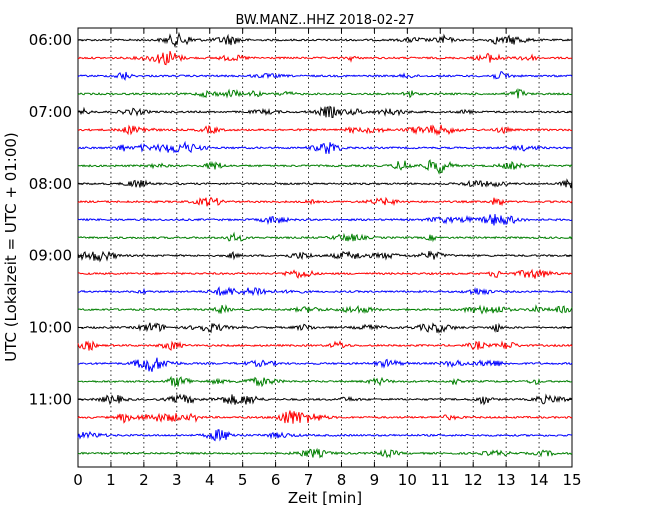 The image size is (650, 520). What do you see at coordinates (210, 480) in the screenshot?
I see `x-tick-label: 4` at bounding box center [210, 480].